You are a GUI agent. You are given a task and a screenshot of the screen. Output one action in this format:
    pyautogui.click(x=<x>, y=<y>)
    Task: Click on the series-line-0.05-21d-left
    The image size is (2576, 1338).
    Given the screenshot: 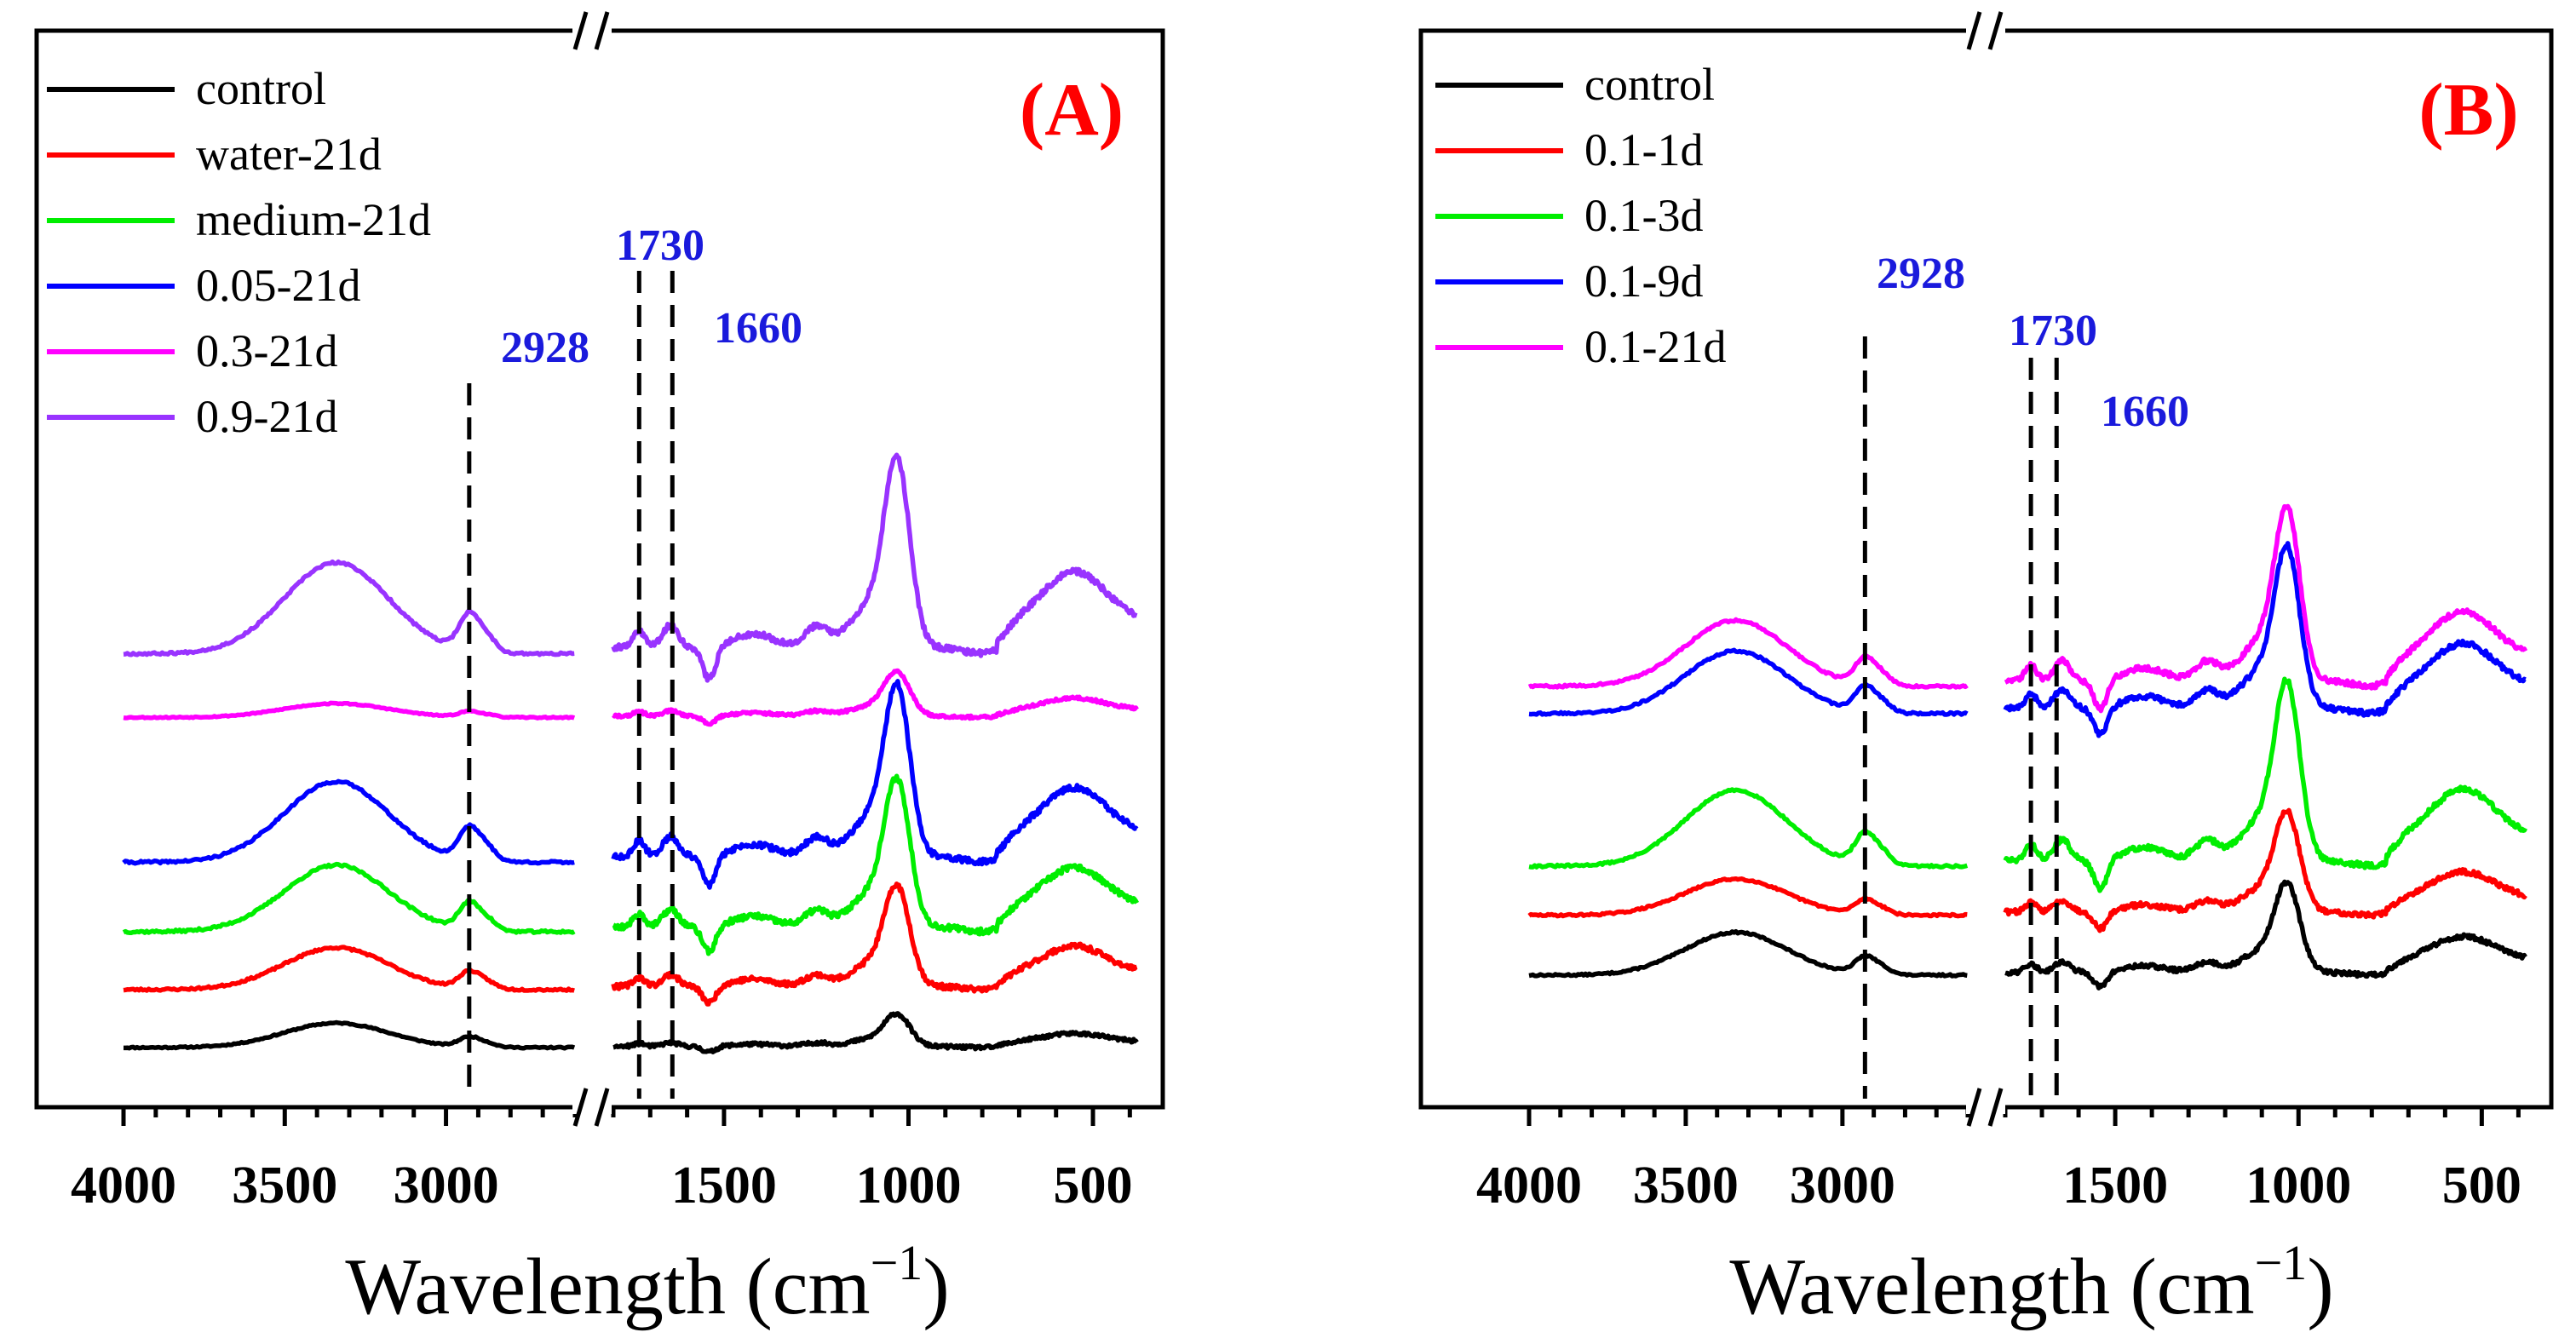 What is the action you would take?
    pyautogui.click(x=348, y=822)
    